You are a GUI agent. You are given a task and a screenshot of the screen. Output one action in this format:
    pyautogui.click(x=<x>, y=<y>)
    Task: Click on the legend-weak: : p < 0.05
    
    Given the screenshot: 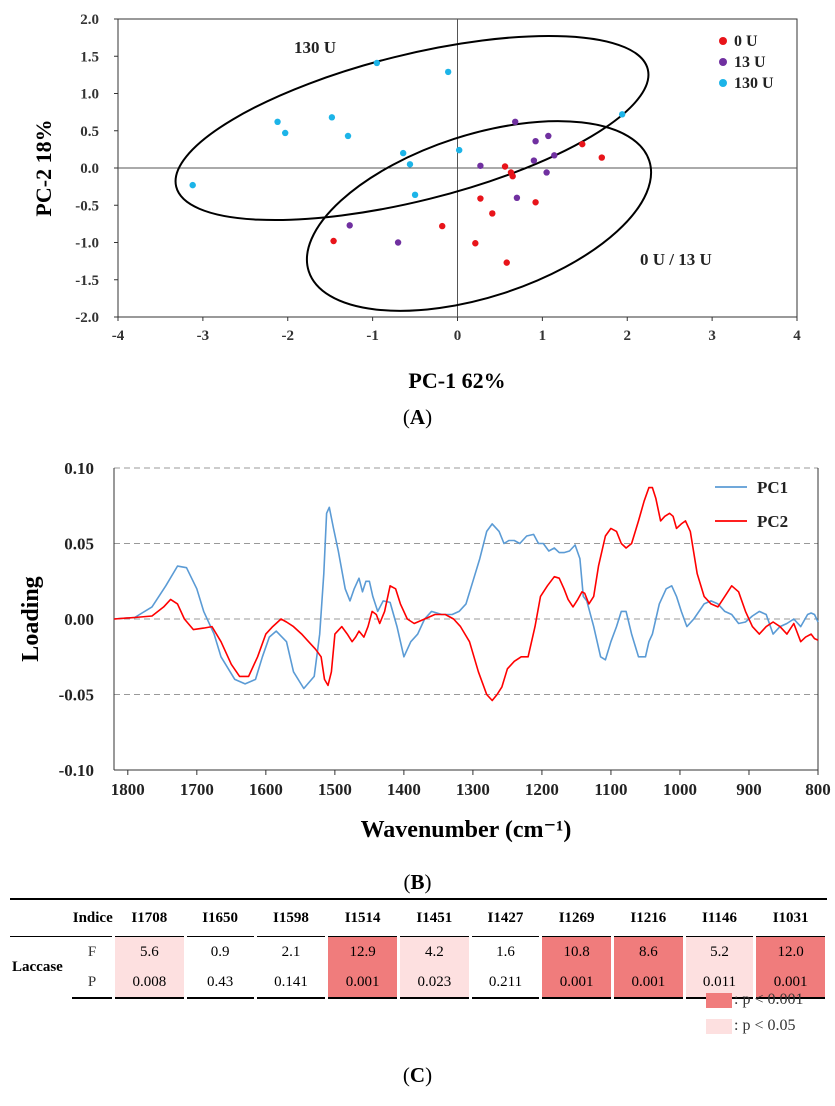 What is the action you would take?
    pyautogui.click(x=750, y=1026)
    